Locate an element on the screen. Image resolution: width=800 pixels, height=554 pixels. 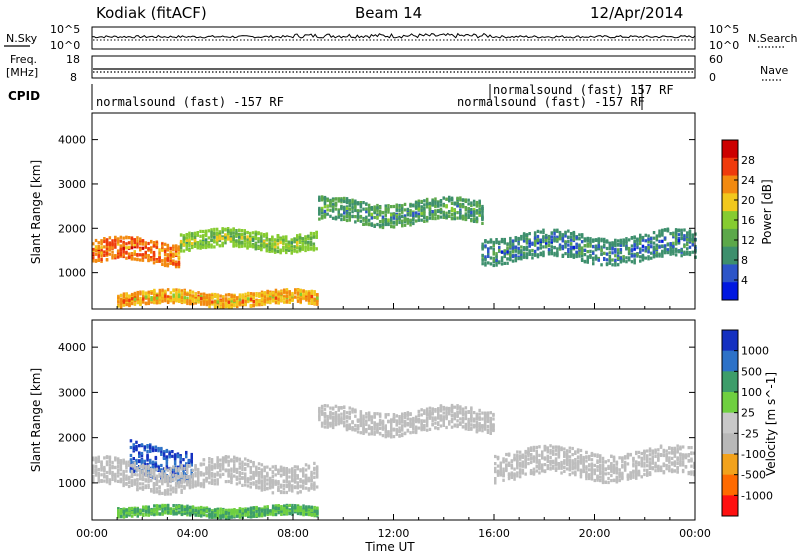
freq-strip-frame is located at coordinates (393, 67).